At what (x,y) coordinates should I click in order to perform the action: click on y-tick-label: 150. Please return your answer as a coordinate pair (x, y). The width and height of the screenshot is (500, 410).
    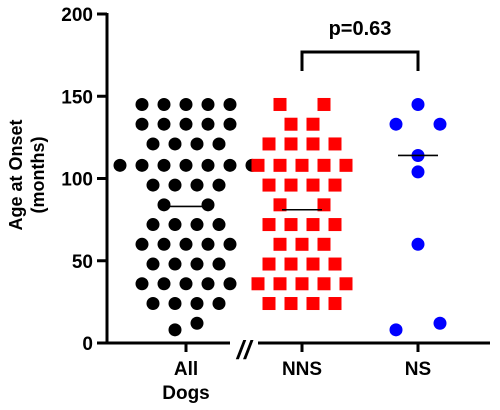
    Looking at the image, I should click on (77, 97).